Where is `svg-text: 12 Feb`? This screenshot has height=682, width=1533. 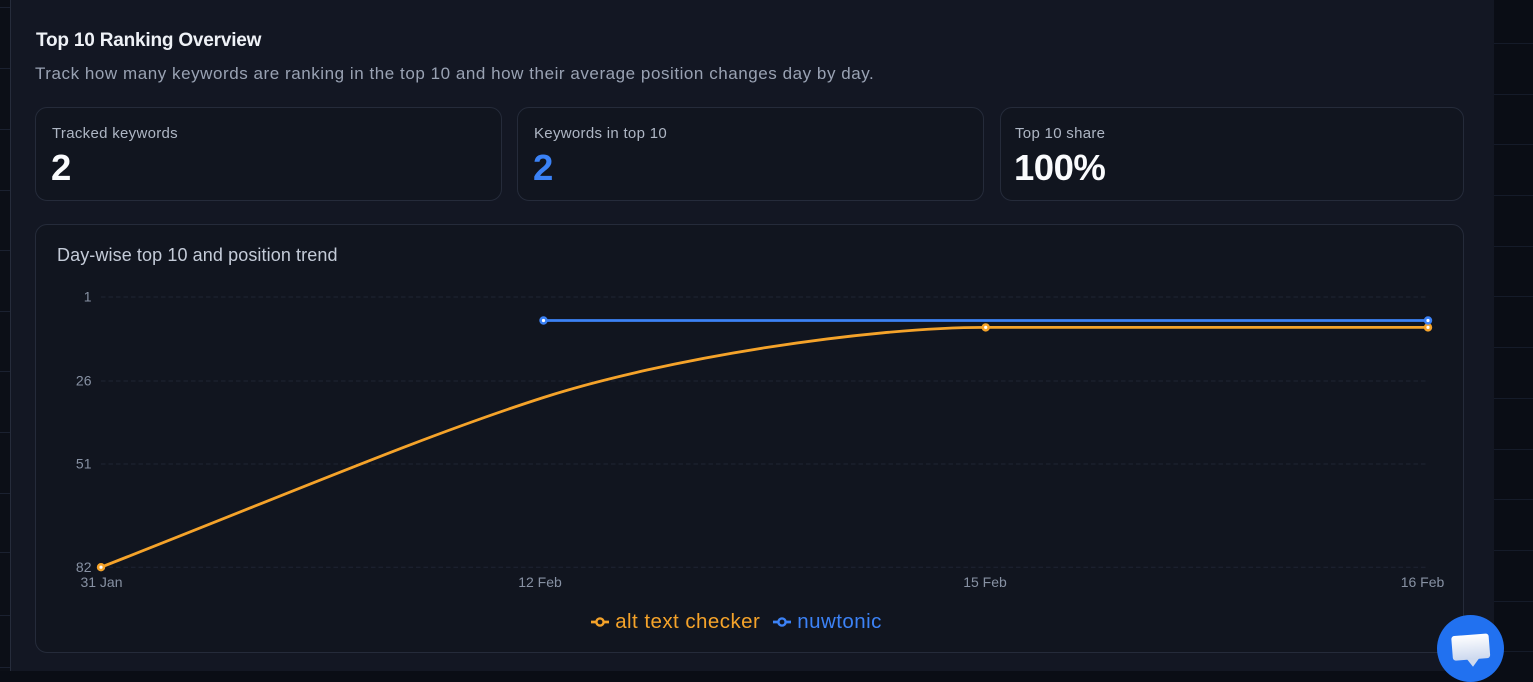
svg-text: 12 Feb is located at coordinates (540, 582).